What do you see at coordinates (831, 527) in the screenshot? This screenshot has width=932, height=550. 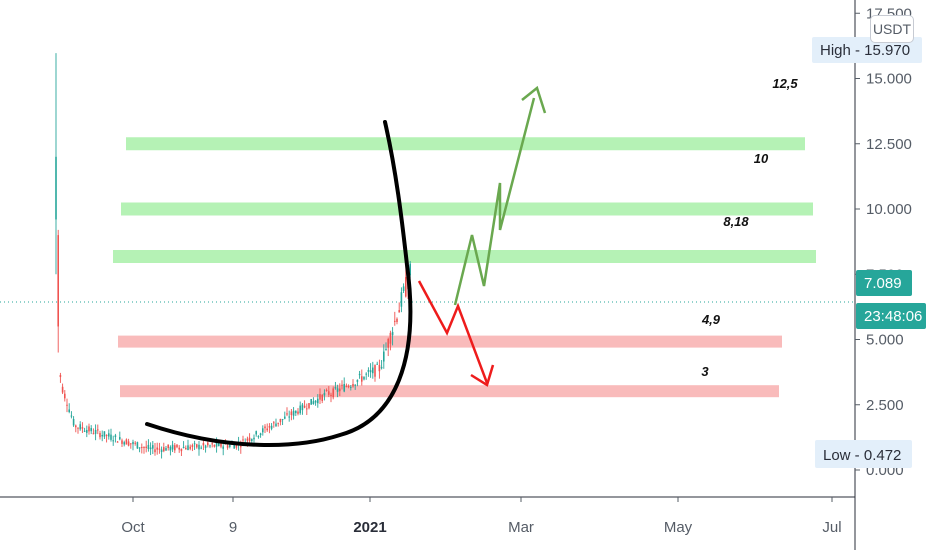 I see `x-tick-label: Jul` at bounding box center [831, 527].